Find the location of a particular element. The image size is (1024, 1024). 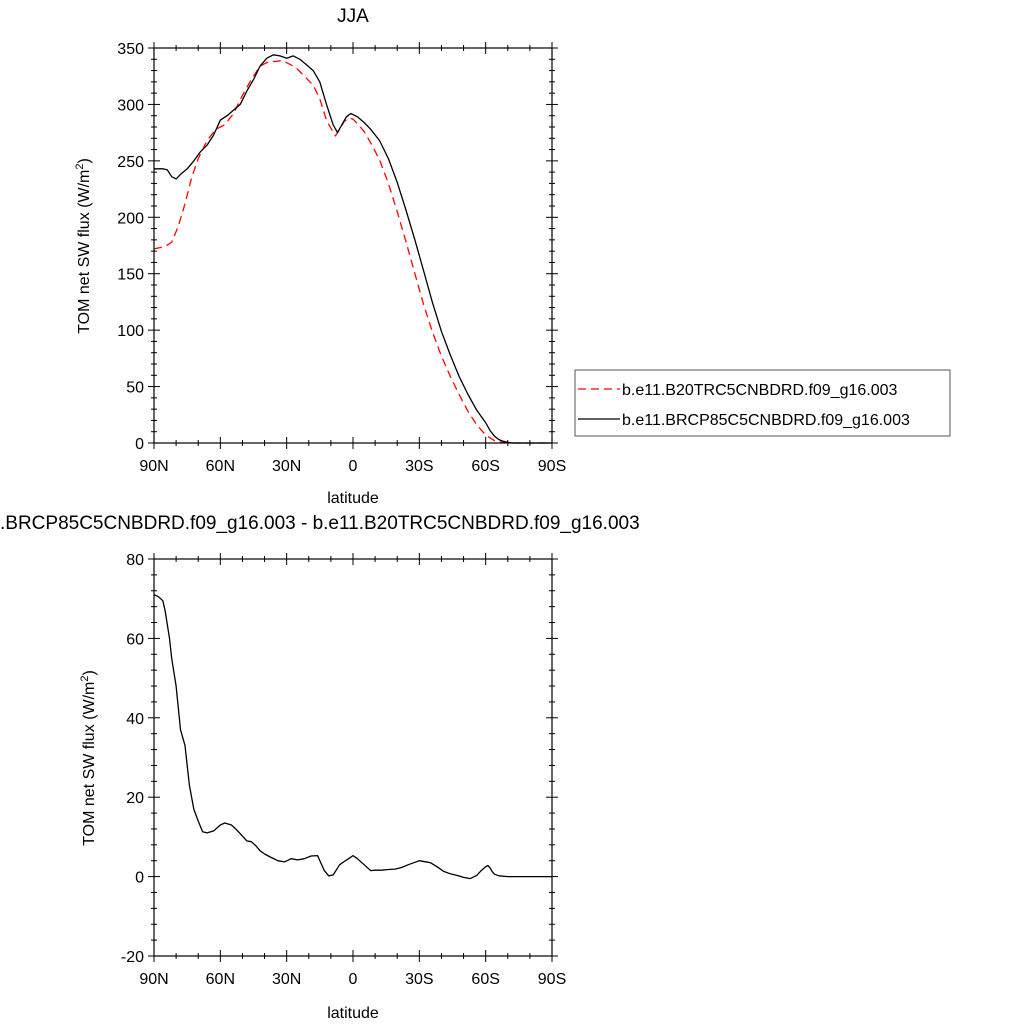

top-xtick-label: 0 is located at coordinates (353, 466).